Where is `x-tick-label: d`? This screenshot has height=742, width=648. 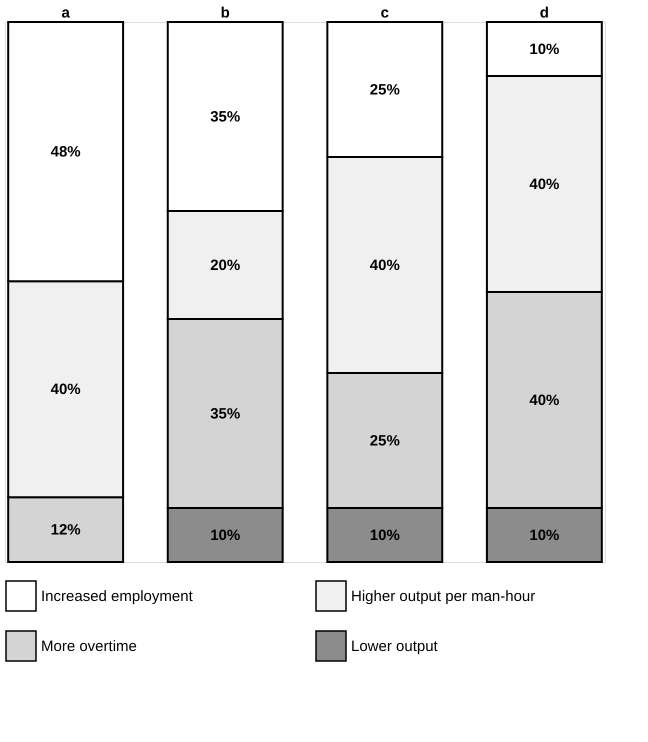
x-tick-label: d is located at coordinates (544, 13).